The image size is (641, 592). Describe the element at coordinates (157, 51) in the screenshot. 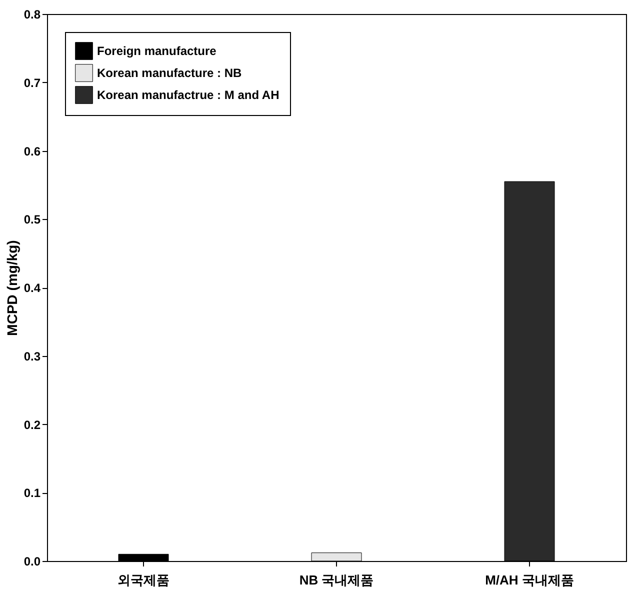

I see `legend-label: Foreign manufacture` at that location.